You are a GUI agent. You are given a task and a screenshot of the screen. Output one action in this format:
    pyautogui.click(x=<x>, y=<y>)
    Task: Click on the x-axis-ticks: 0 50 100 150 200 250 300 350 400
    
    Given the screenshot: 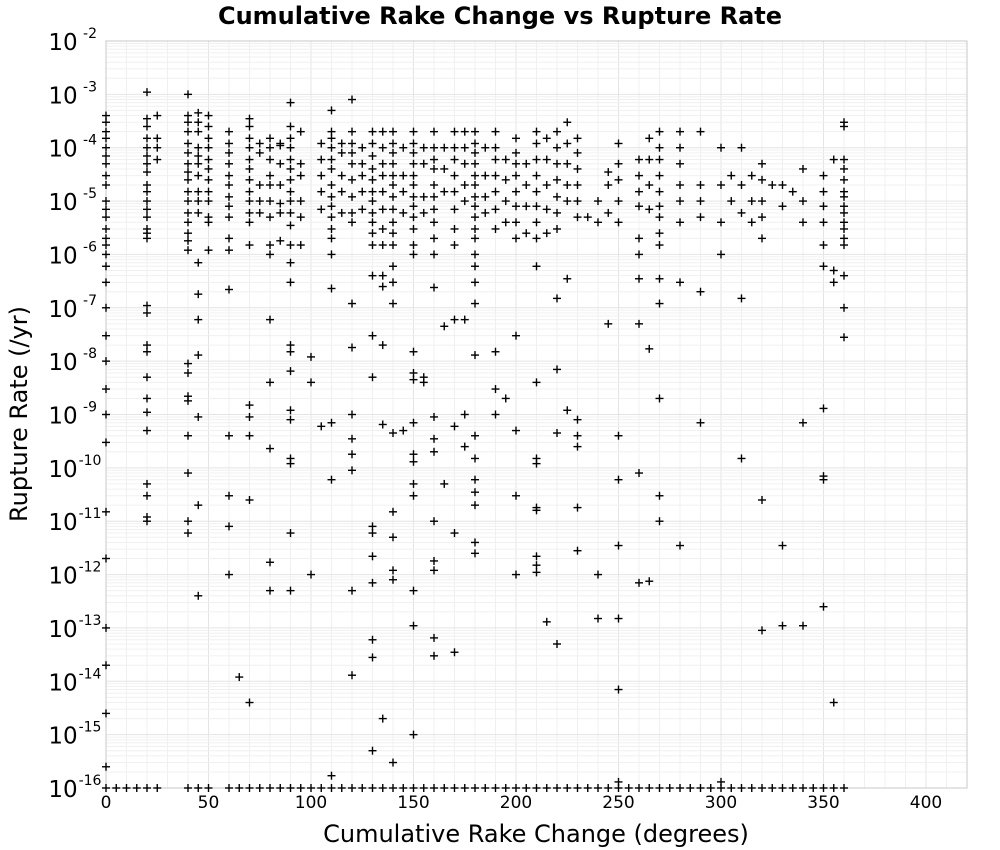 What is the action you would take?
    pyautogui.click(x=522, y=803)
    